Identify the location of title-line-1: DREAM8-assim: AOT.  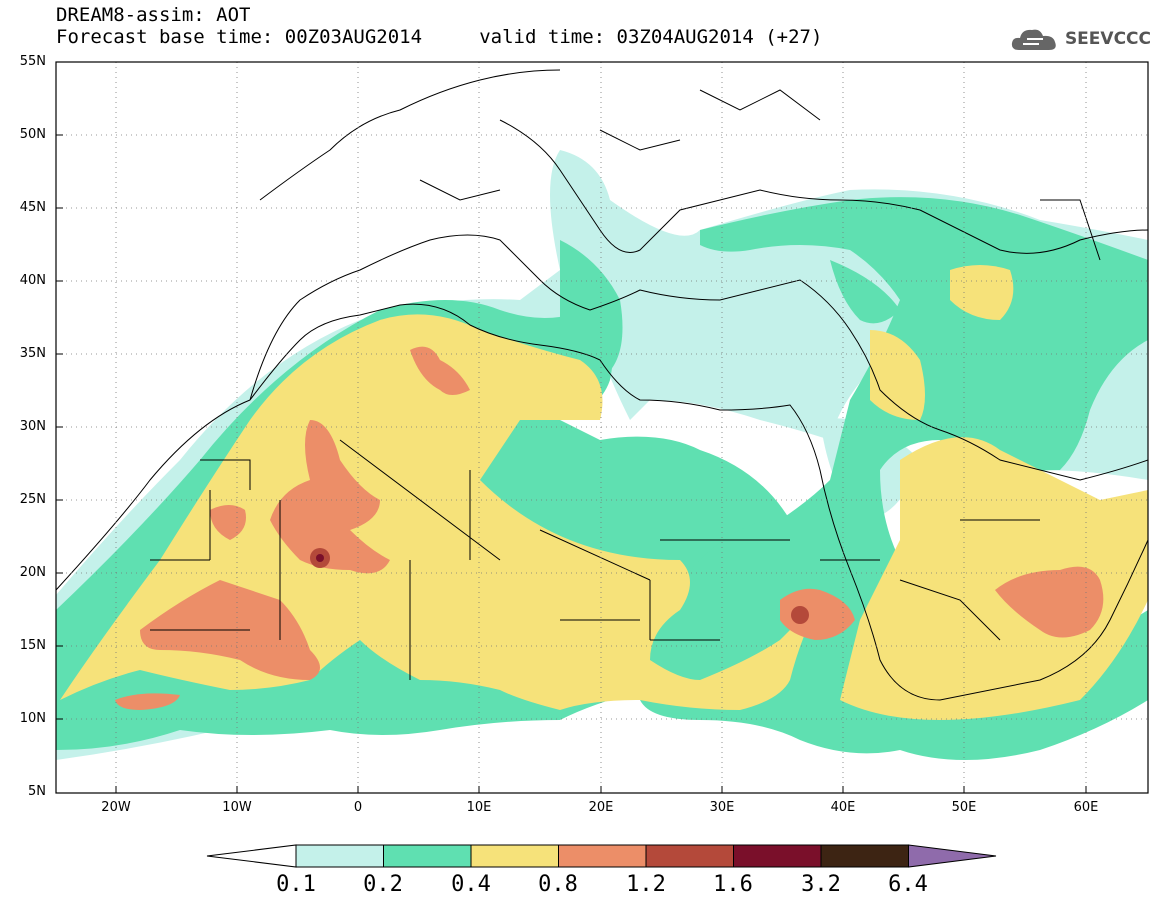
(153, 15).